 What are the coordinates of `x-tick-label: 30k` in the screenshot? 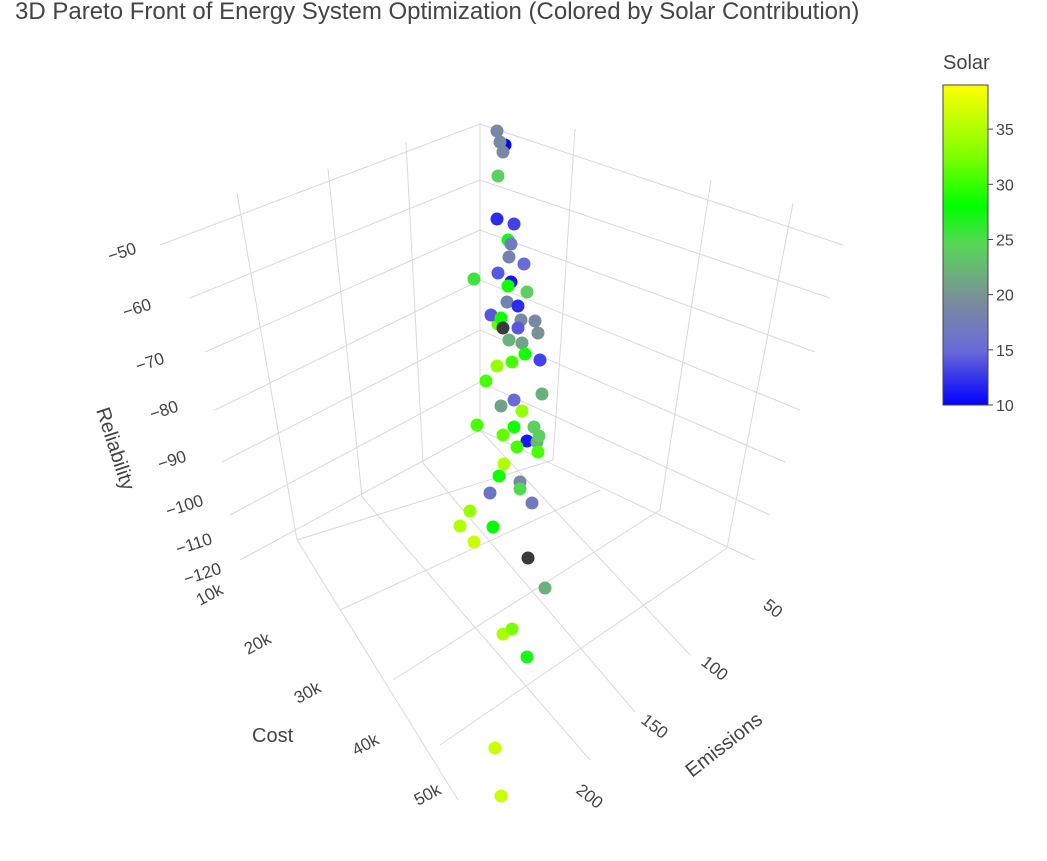 It's located at (308, 693).